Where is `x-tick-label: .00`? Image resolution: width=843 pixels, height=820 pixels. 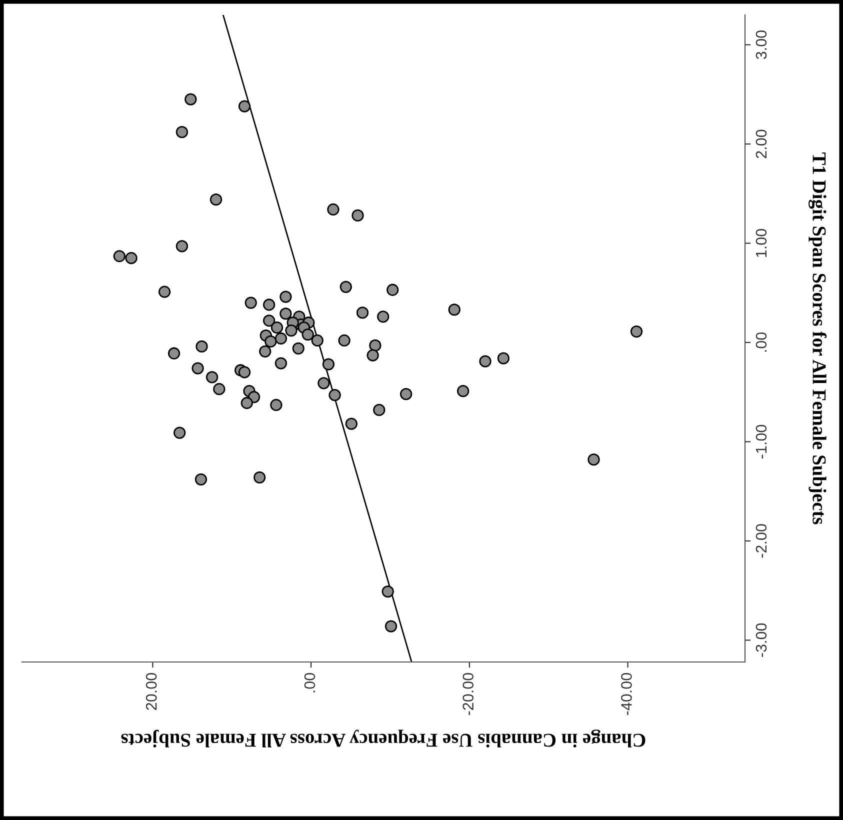 x-tick-label: .00 is located at coordinates (310, 682).